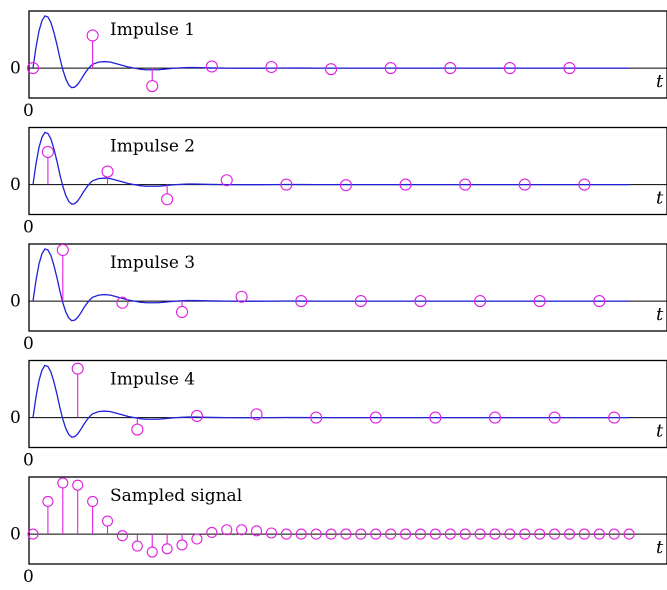 The width and height of the screenshot is (667, 590). Describe the element at coordinates (152, 380) in the screenshot. I see `panel-title: Impulse 4` at that location.